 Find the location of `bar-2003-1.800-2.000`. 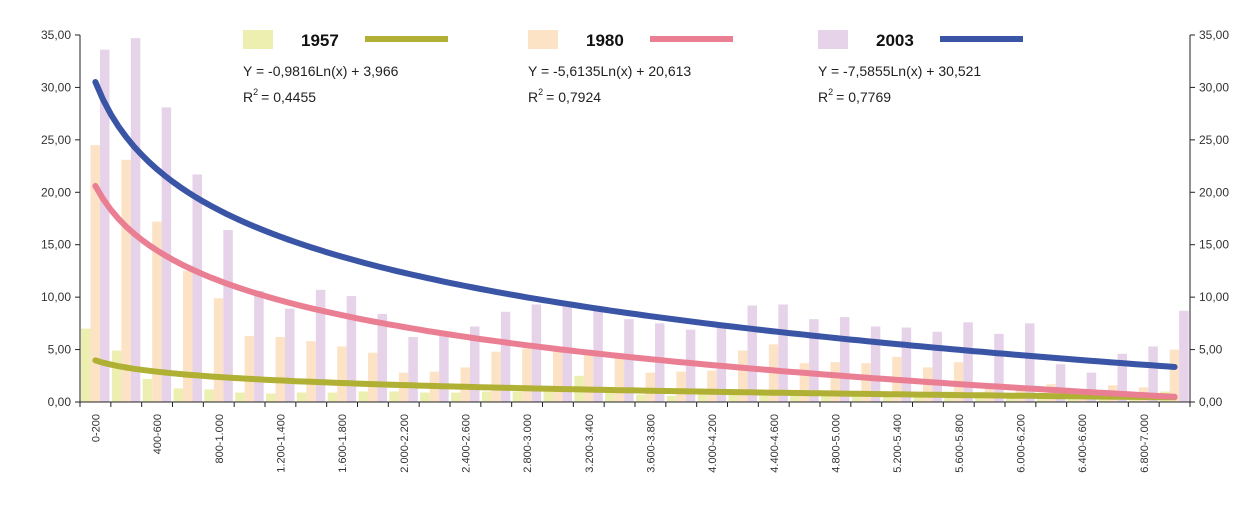

bar-2003-1.800-2.000 is located at coordinates (383, 358).